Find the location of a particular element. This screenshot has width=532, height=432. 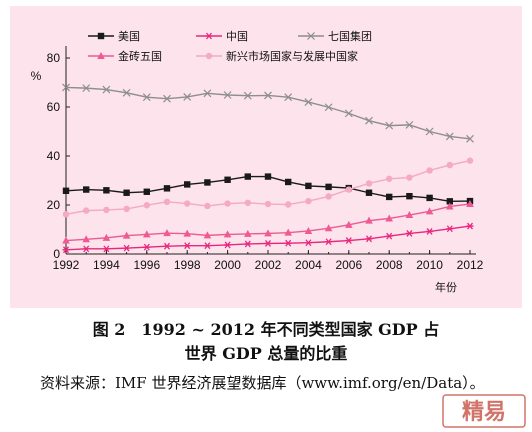

y-tick-label: 40 is located at coordinates (54, 156).